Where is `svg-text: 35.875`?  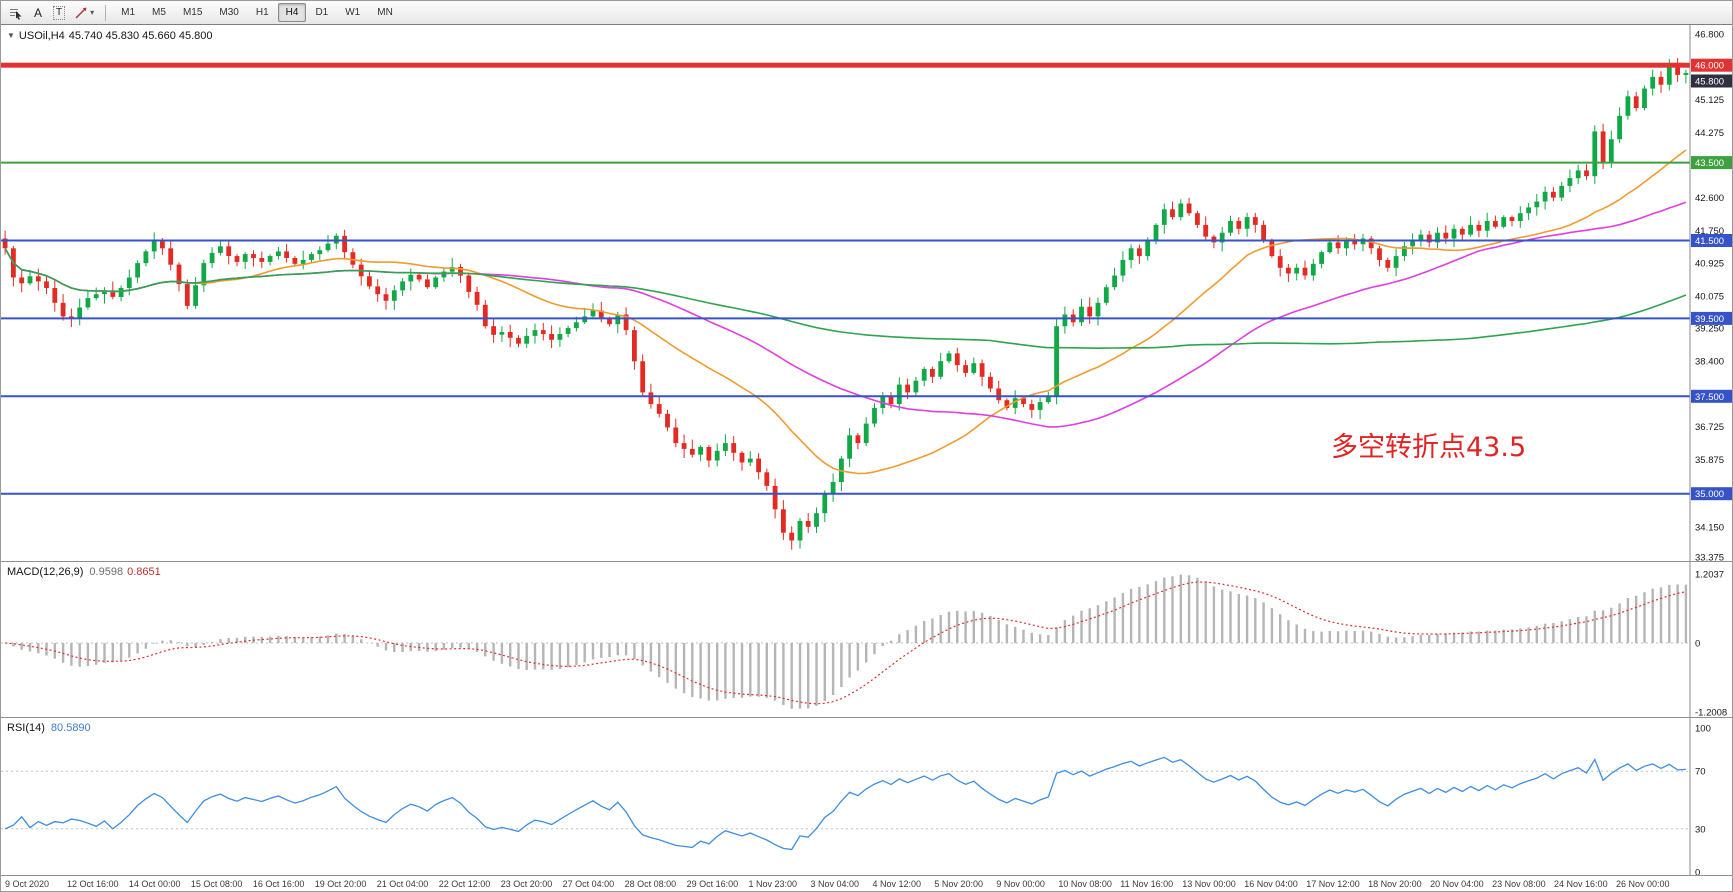
svg-text: 35.875 is located at coordinates (1709, 460).